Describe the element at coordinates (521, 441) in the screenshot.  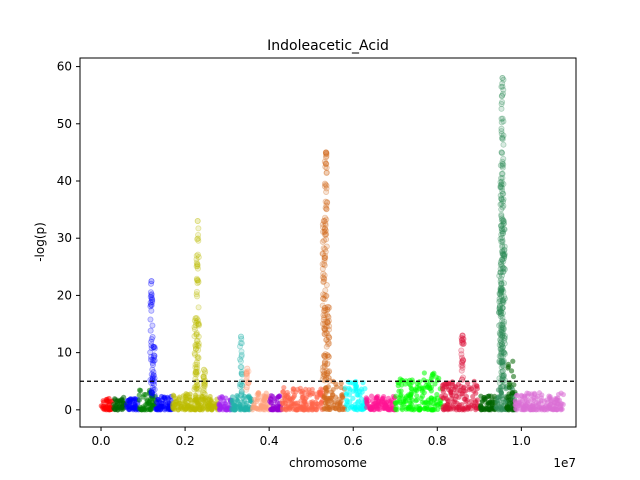
I see `x-tick-label: 1.0` at that location.